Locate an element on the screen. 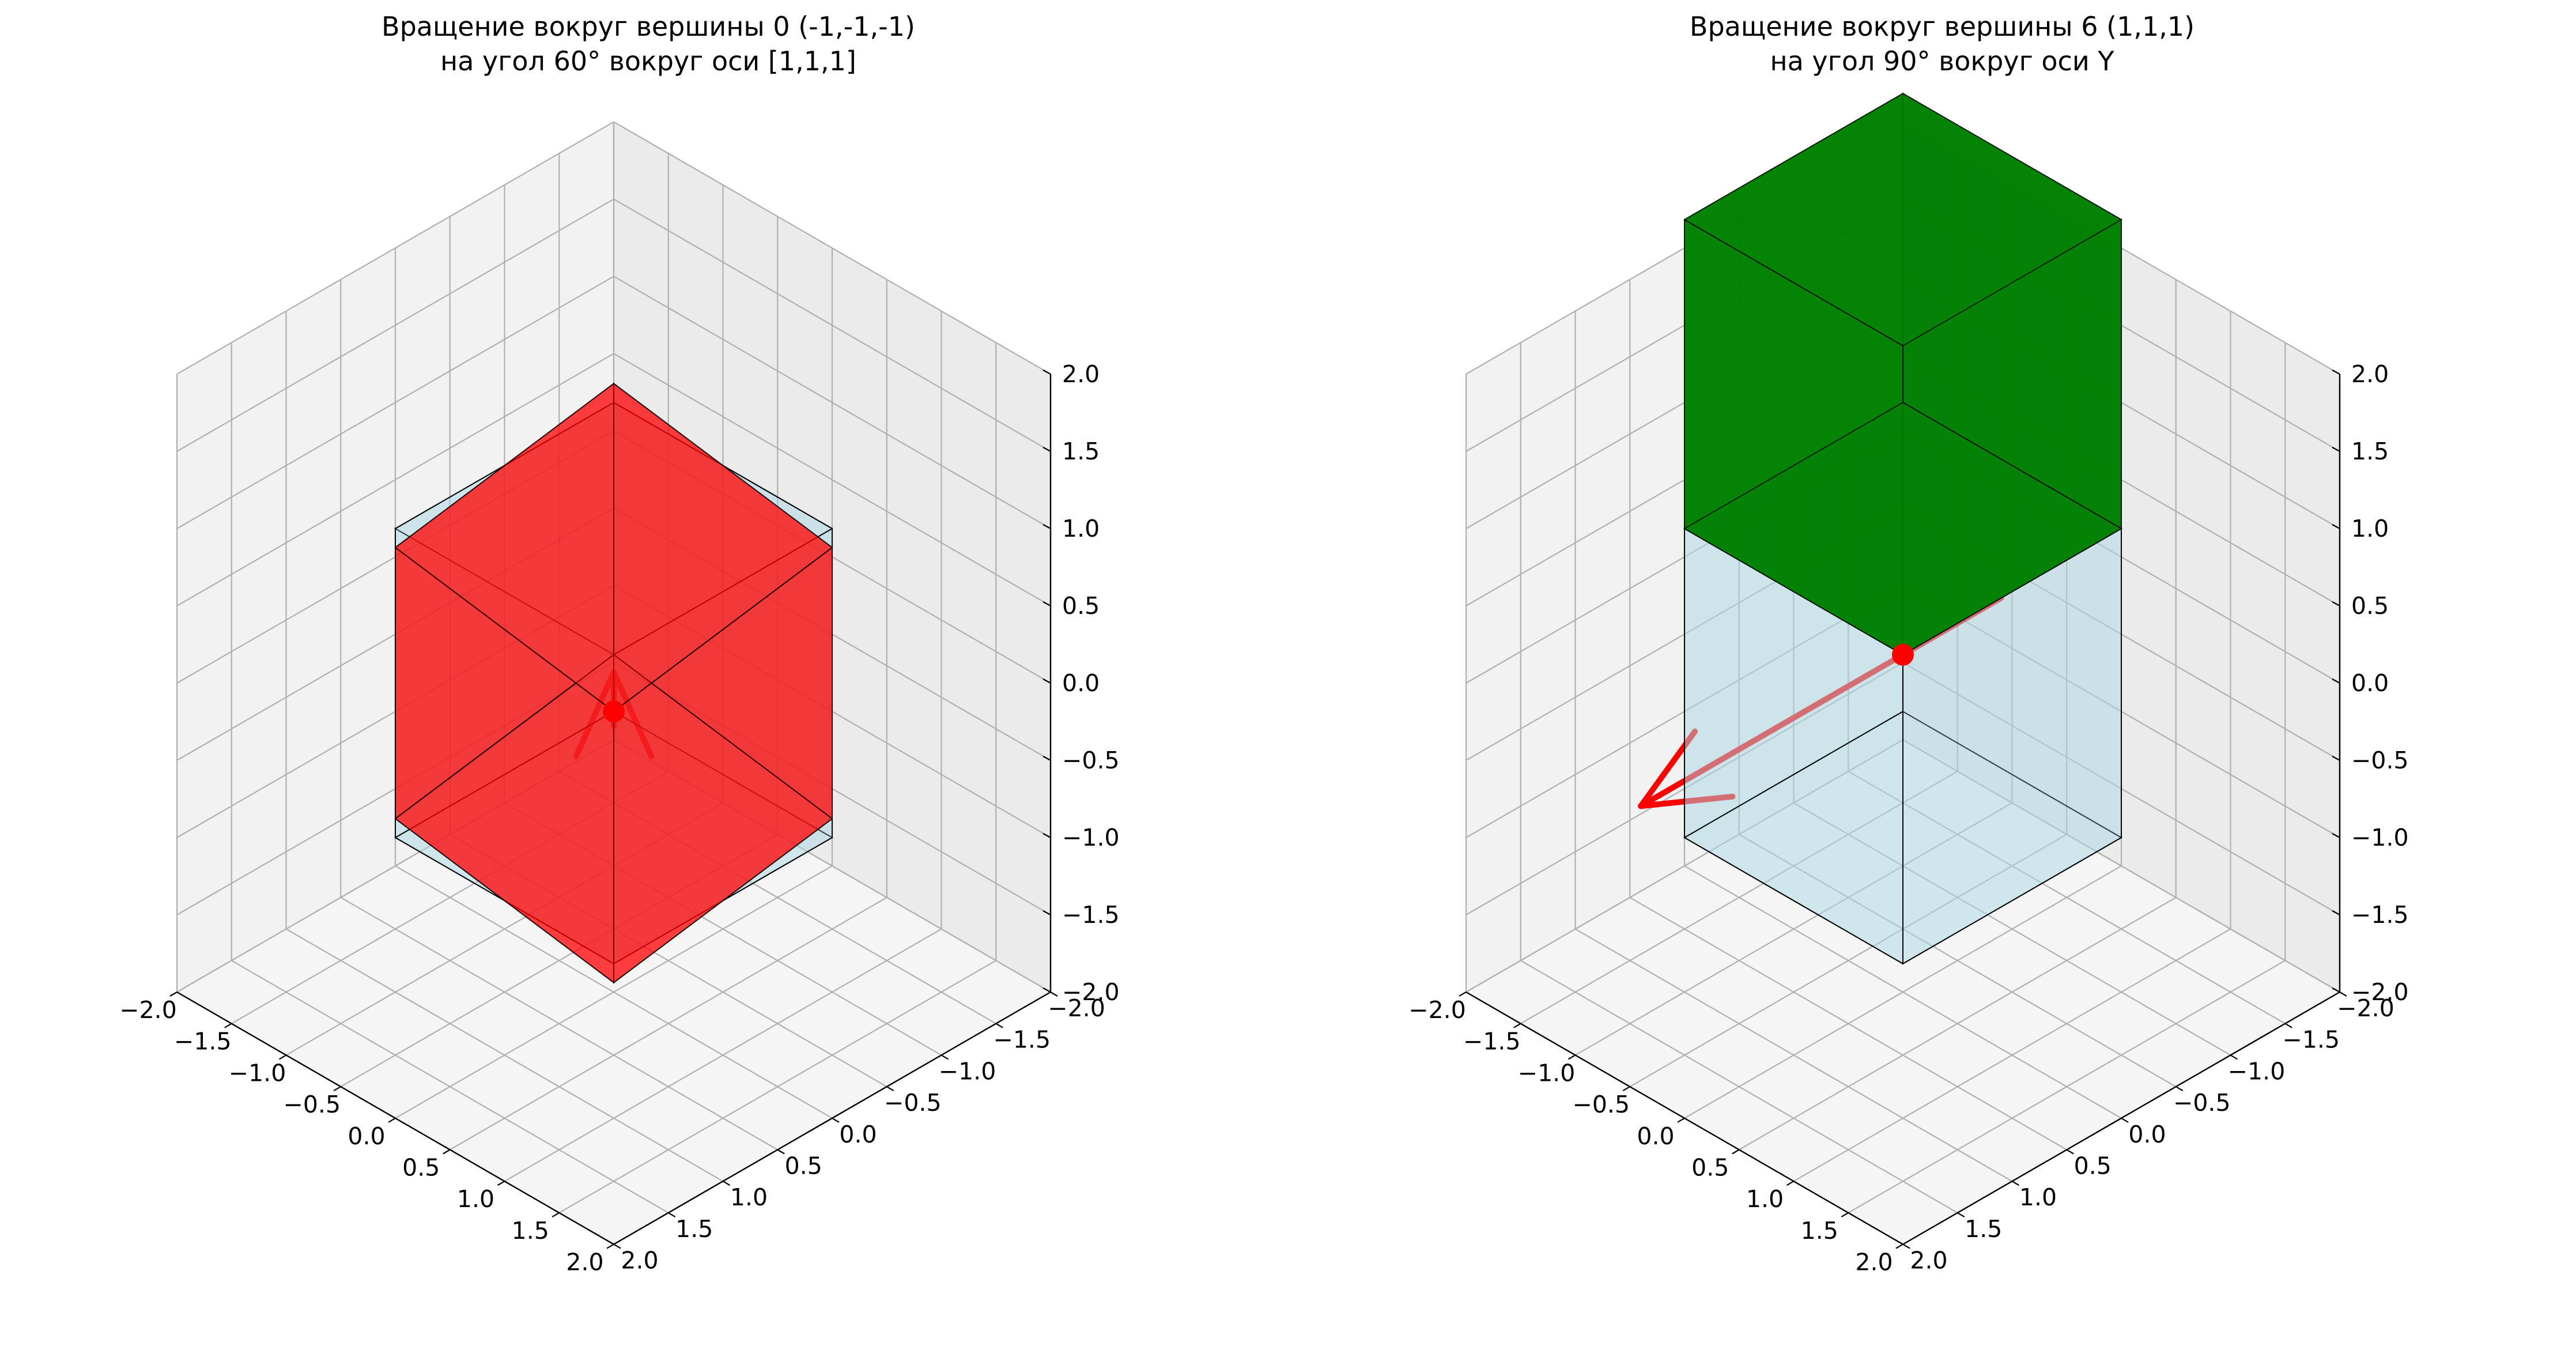  cubes-right is located at coordinates (1903, 528).